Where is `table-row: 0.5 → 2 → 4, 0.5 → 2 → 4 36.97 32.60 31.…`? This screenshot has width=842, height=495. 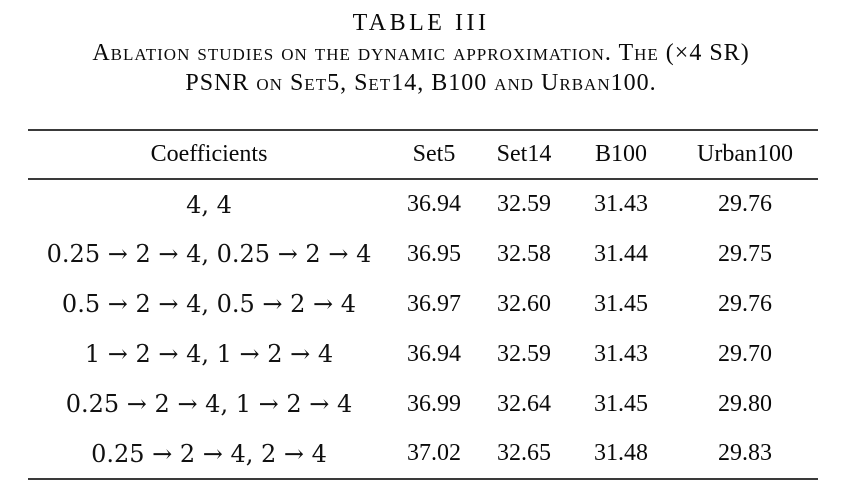
table-row: 0.5 → 2 → 4, 0.5 → 2 → 4 36.97 32.60 31.… is located at coordinates (423, 304).